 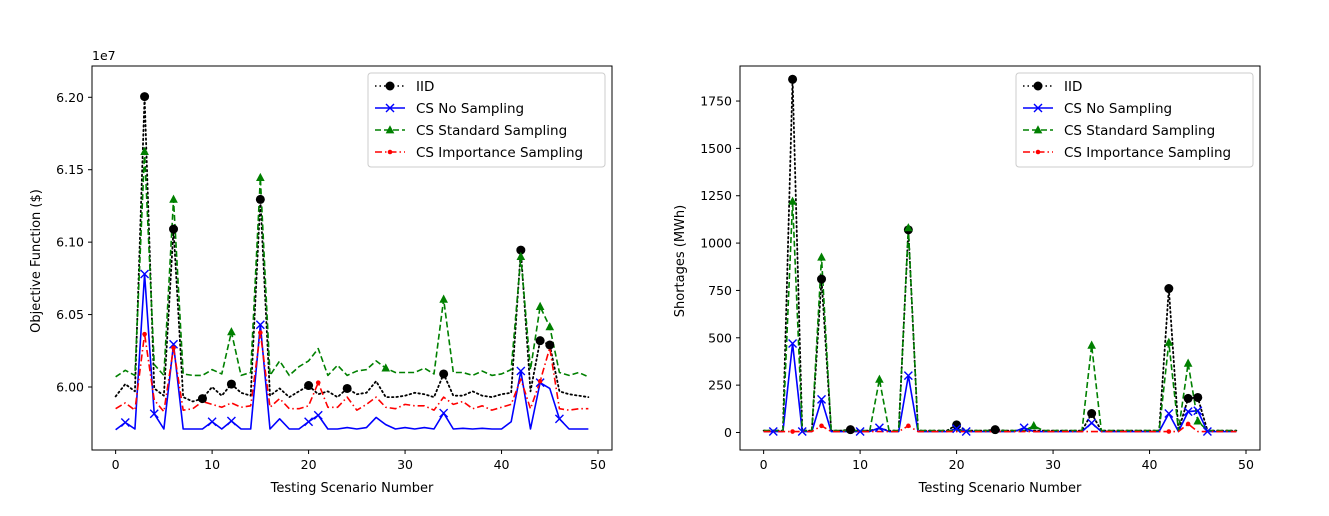 I want to click on y-tick-label: 6.10, so click(x=70, y=242).